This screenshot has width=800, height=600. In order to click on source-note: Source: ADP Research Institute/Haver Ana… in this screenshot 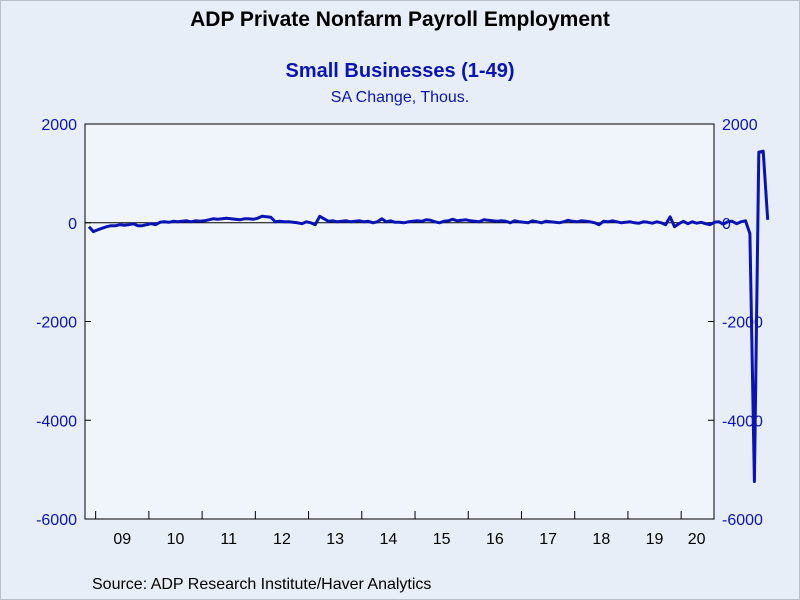, I will do `click(262, 584)`.